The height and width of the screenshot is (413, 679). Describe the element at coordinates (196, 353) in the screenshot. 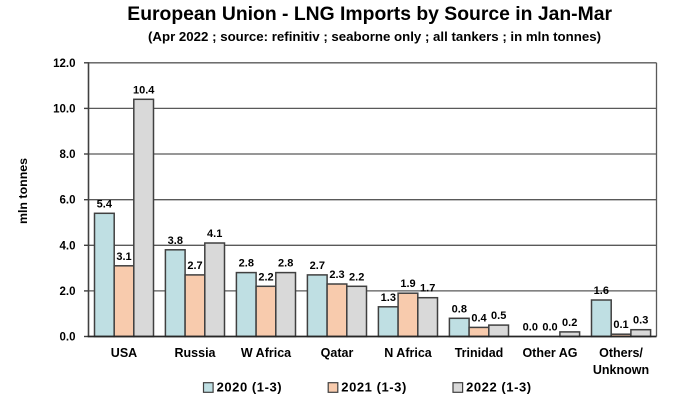

I see `svg-text: Russia` at that location.